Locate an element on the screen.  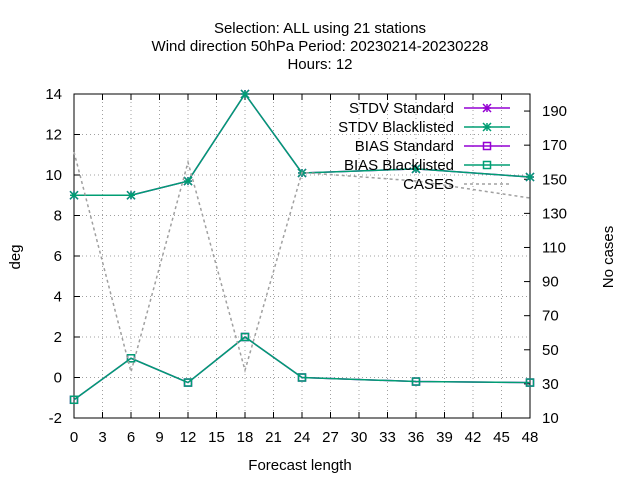
y2-tick-label: 170 is located at coordinates (554, 145).